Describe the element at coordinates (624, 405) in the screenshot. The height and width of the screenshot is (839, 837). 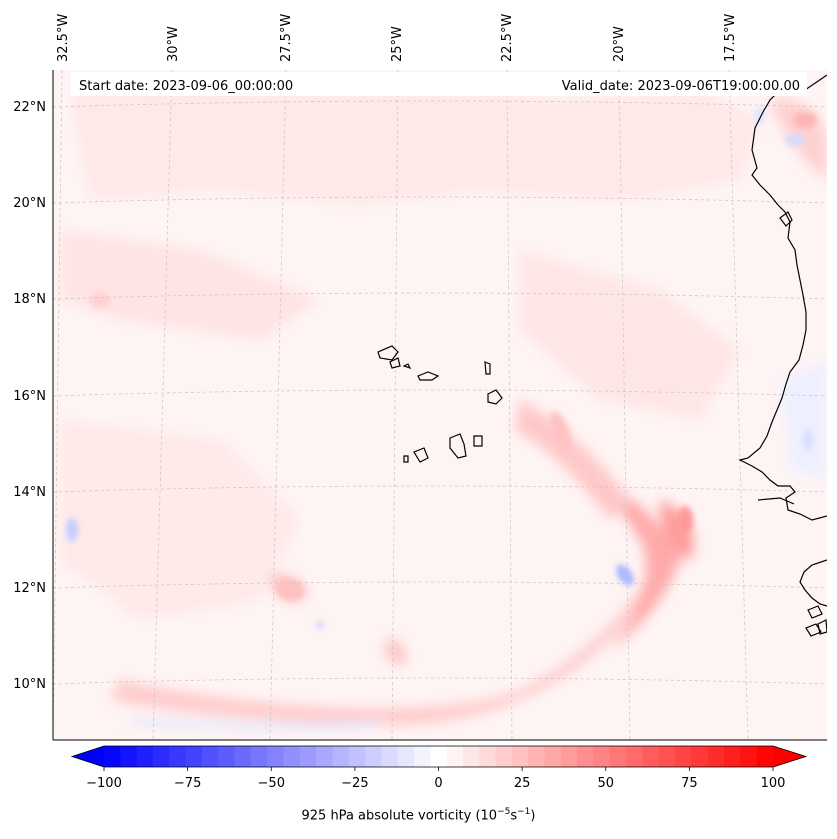
I see `gridline-lon-20w` at that location.